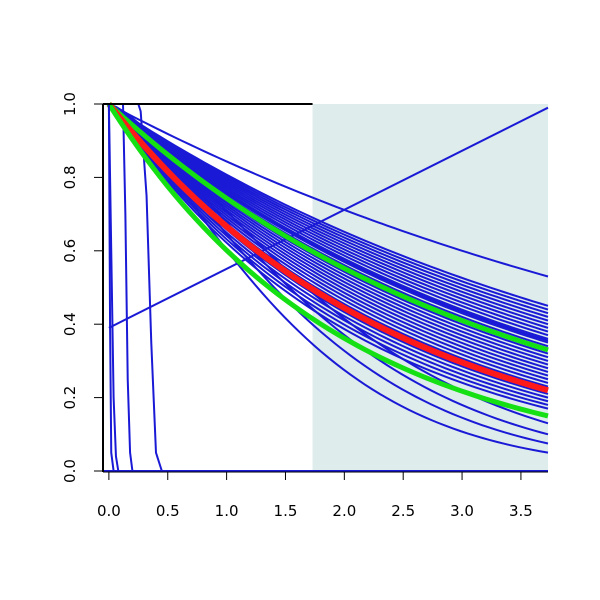  I want to click on x-tick-label-7: 3.5, so click(521, 511).